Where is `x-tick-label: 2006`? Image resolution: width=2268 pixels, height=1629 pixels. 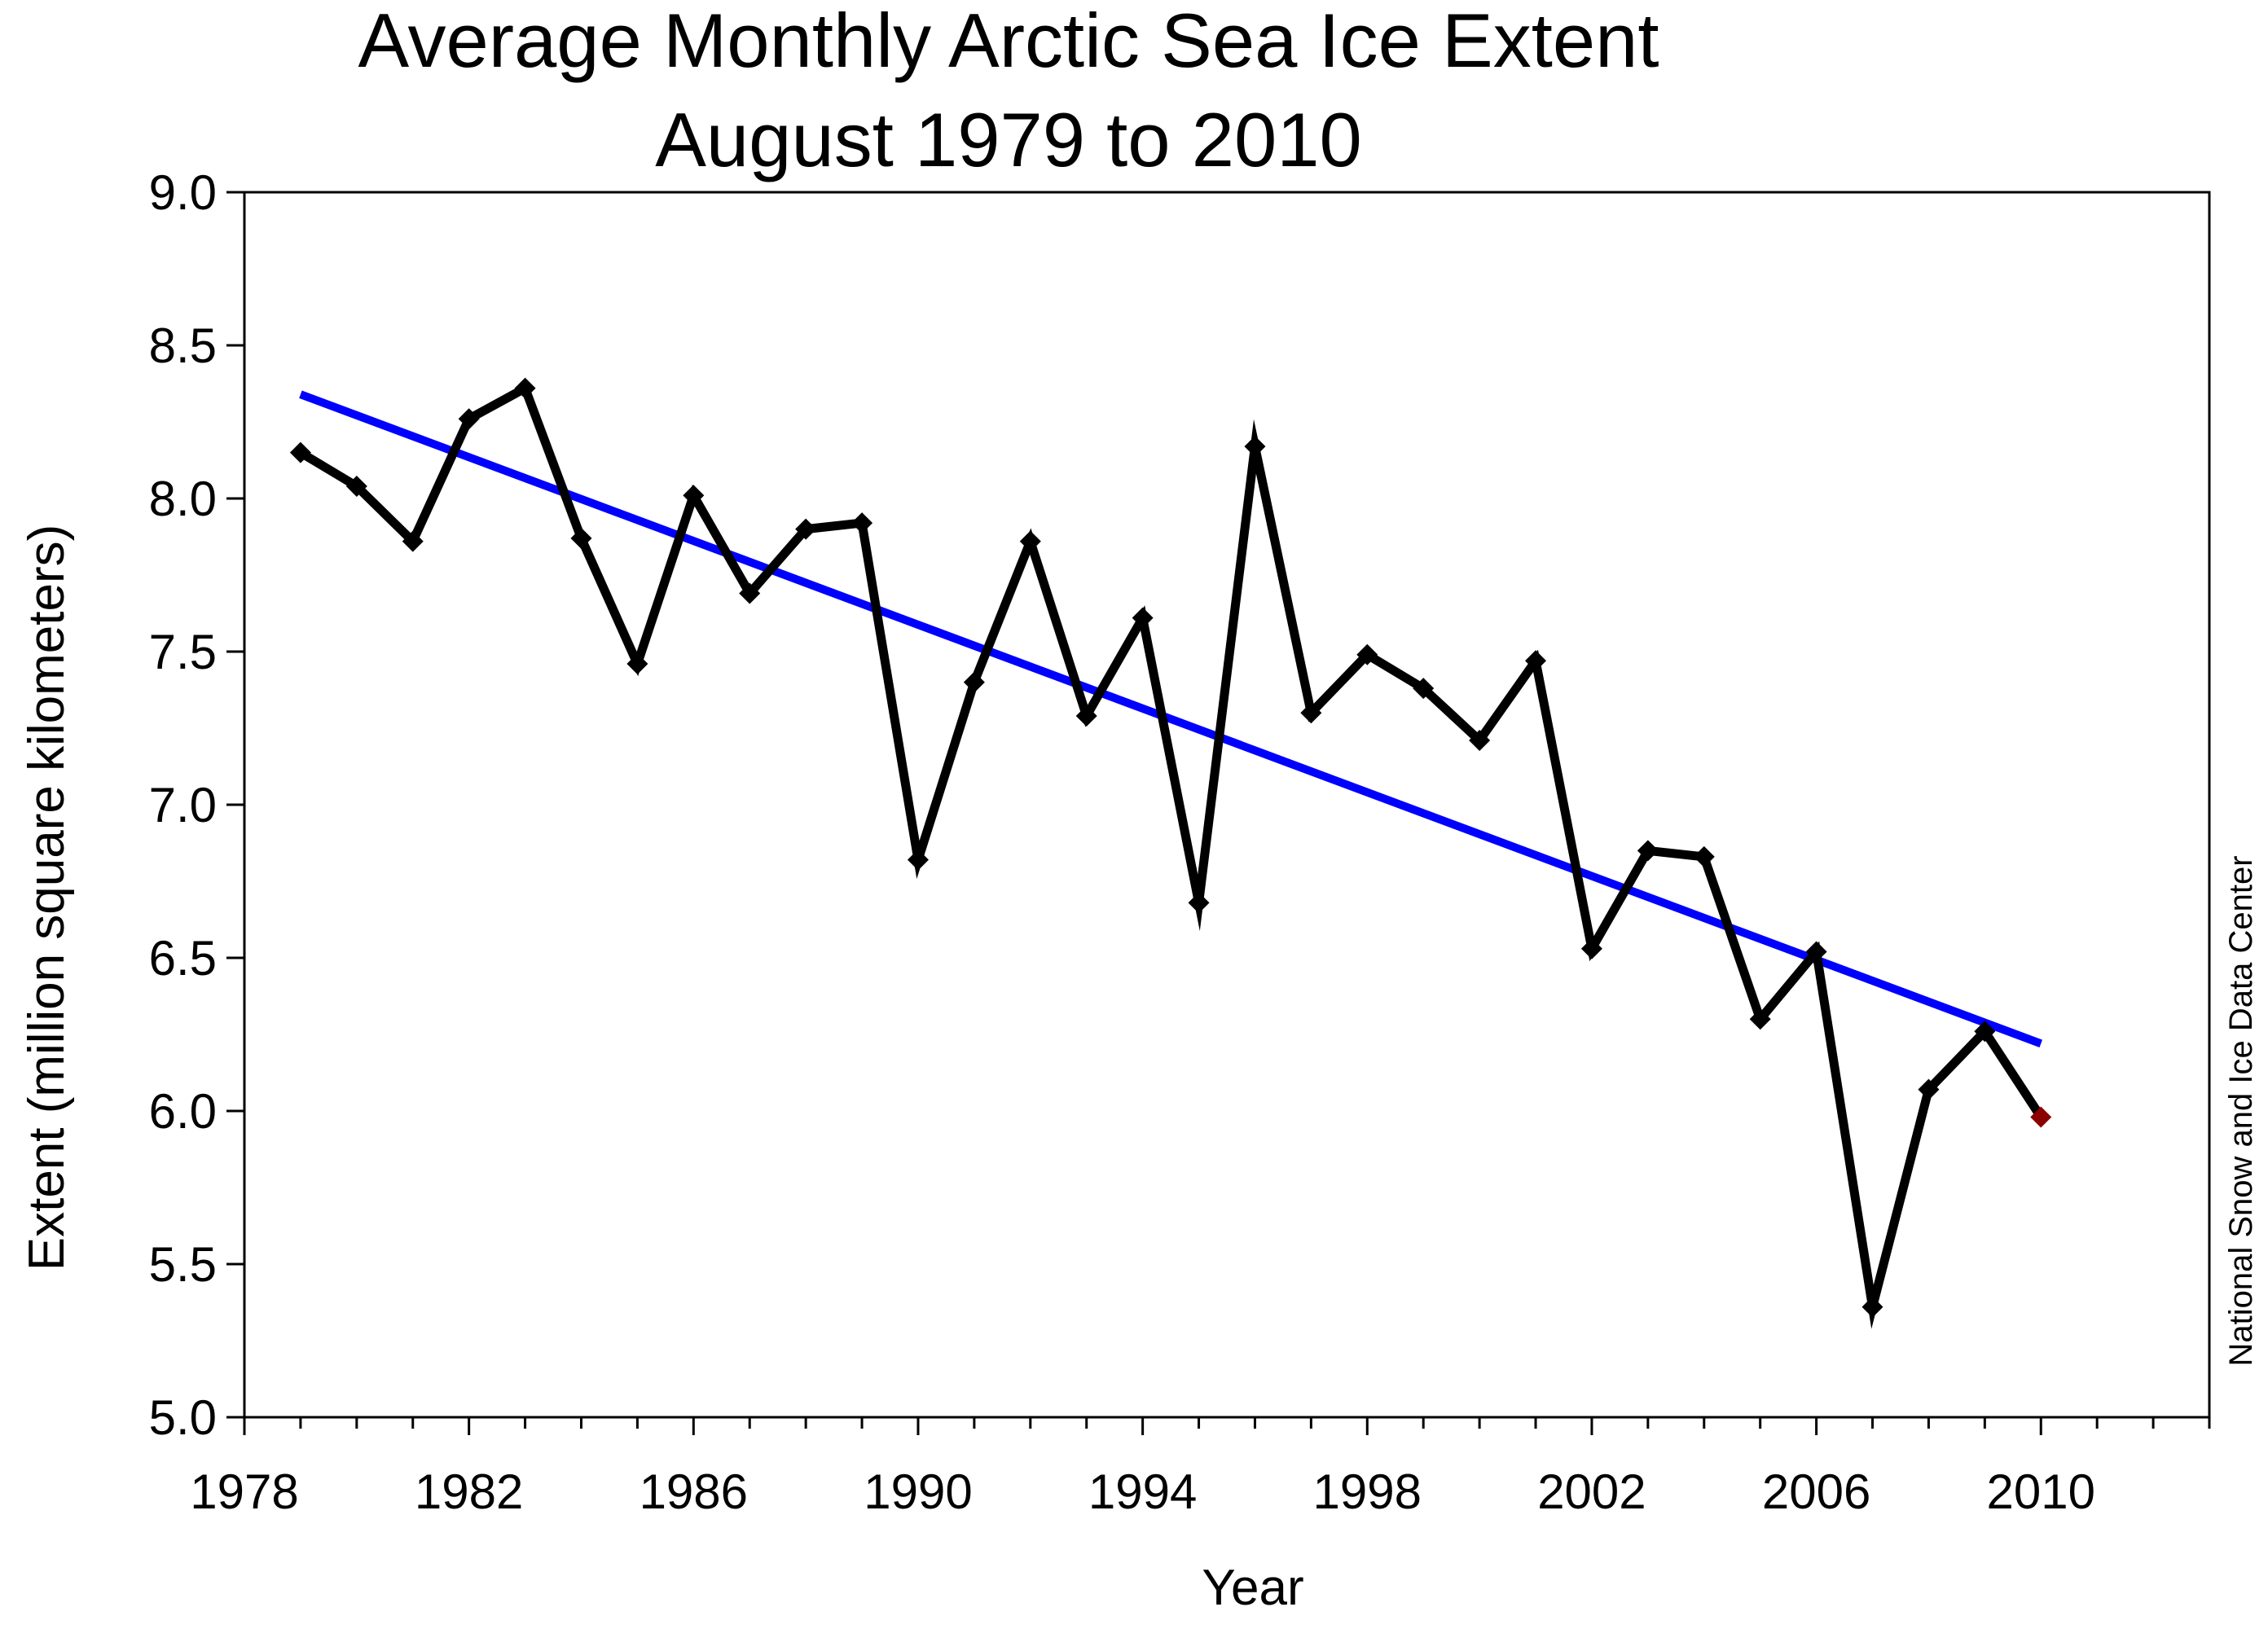
x-tick-label: 2006 is located at coordinates (1816, 1491).